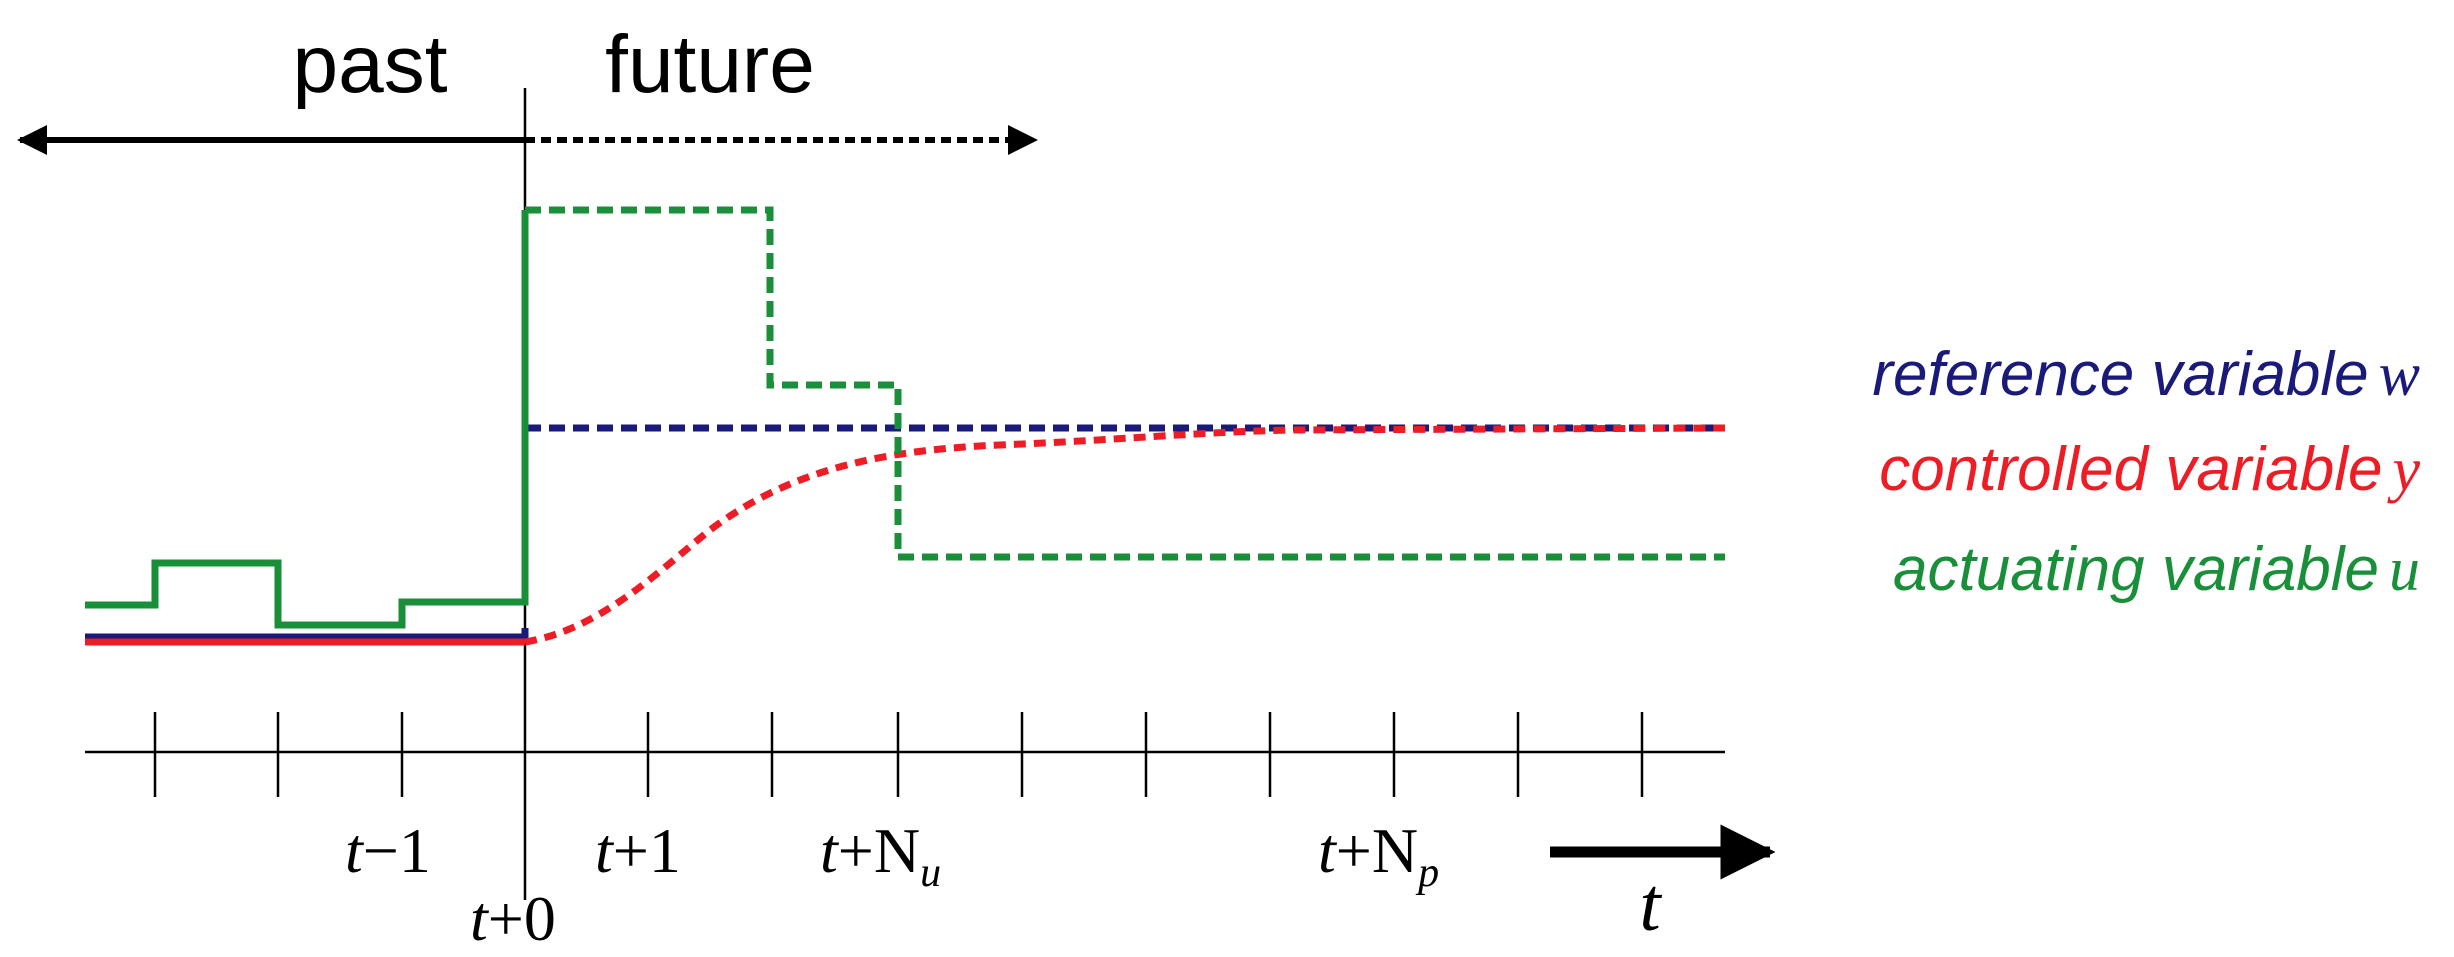  Describe the element at coordinates (638, 850) in the screenshot. I see `tick-label-t-plus-1: t+1` at that location.